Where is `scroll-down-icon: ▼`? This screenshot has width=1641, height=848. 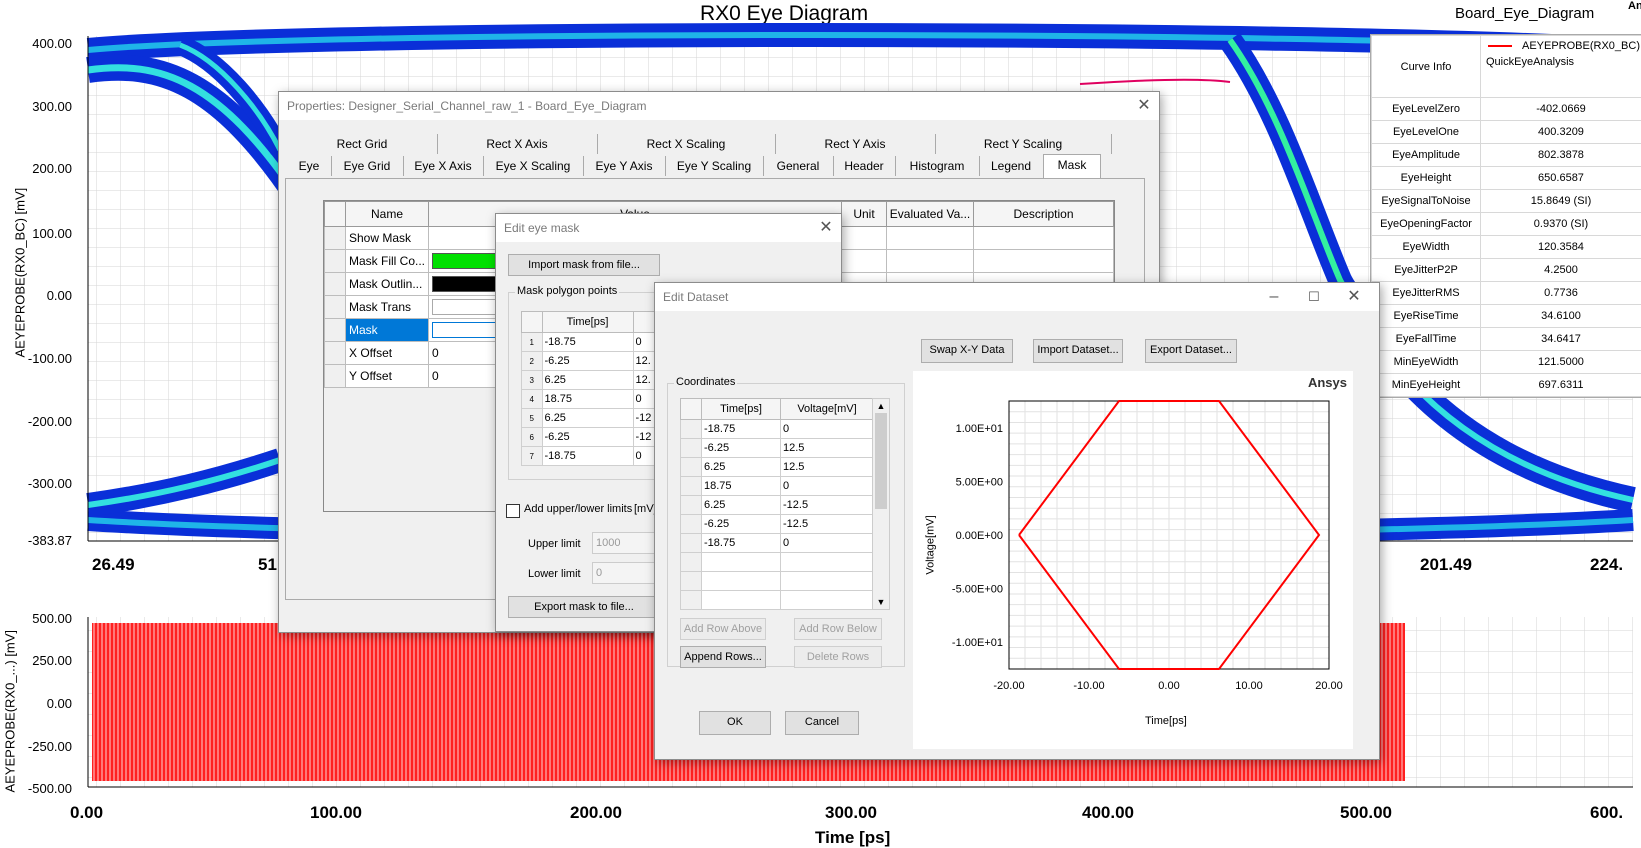
scroll-down-icon: ▼ is located at coordinates (881, 602).